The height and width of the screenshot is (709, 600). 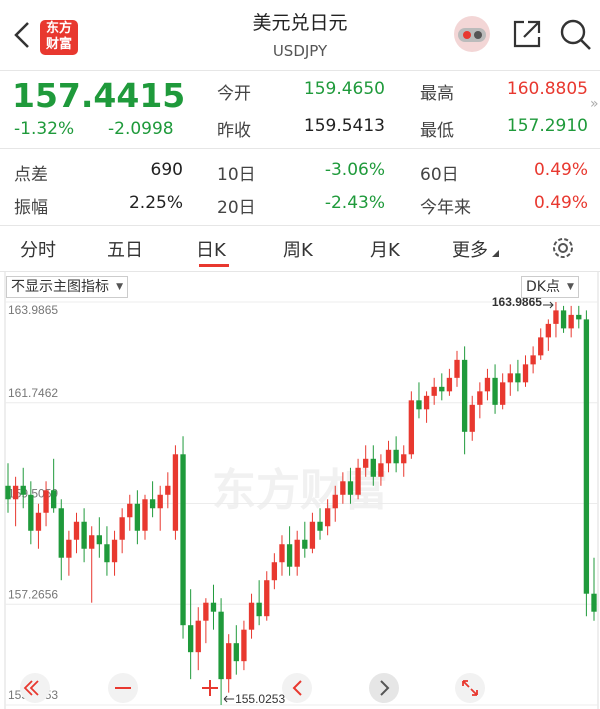 I want to click on indicator-text: 不显示主图指标, so click(x=60, y=287).